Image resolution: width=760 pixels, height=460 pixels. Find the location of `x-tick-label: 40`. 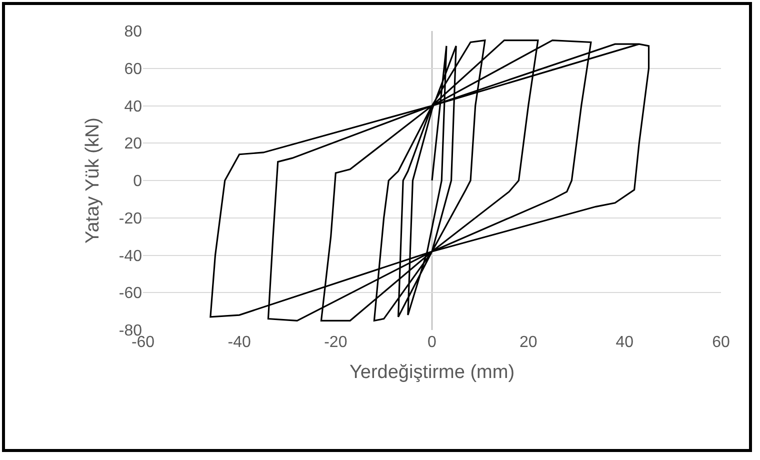

x-tick-label: 40 is located at coordinates (625, 342).